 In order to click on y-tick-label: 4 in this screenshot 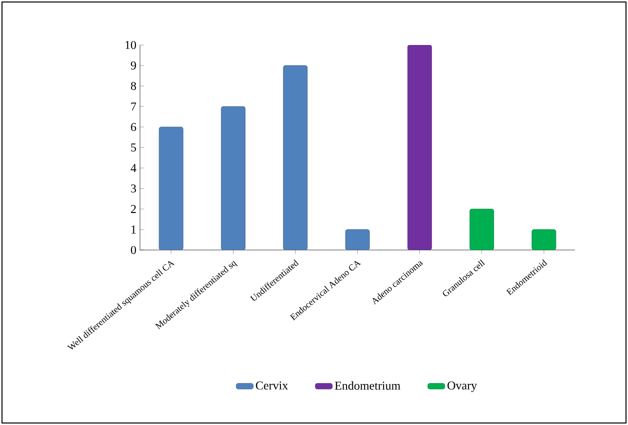, I will do `click(133, 168)`.